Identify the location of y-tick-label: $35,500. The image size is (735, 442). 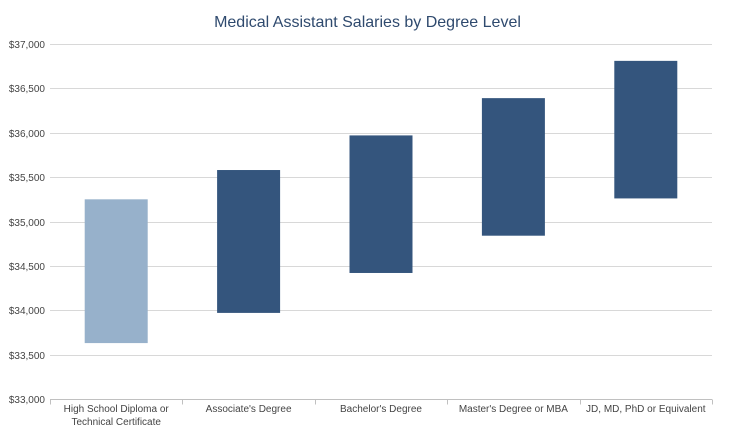
(27, 178).